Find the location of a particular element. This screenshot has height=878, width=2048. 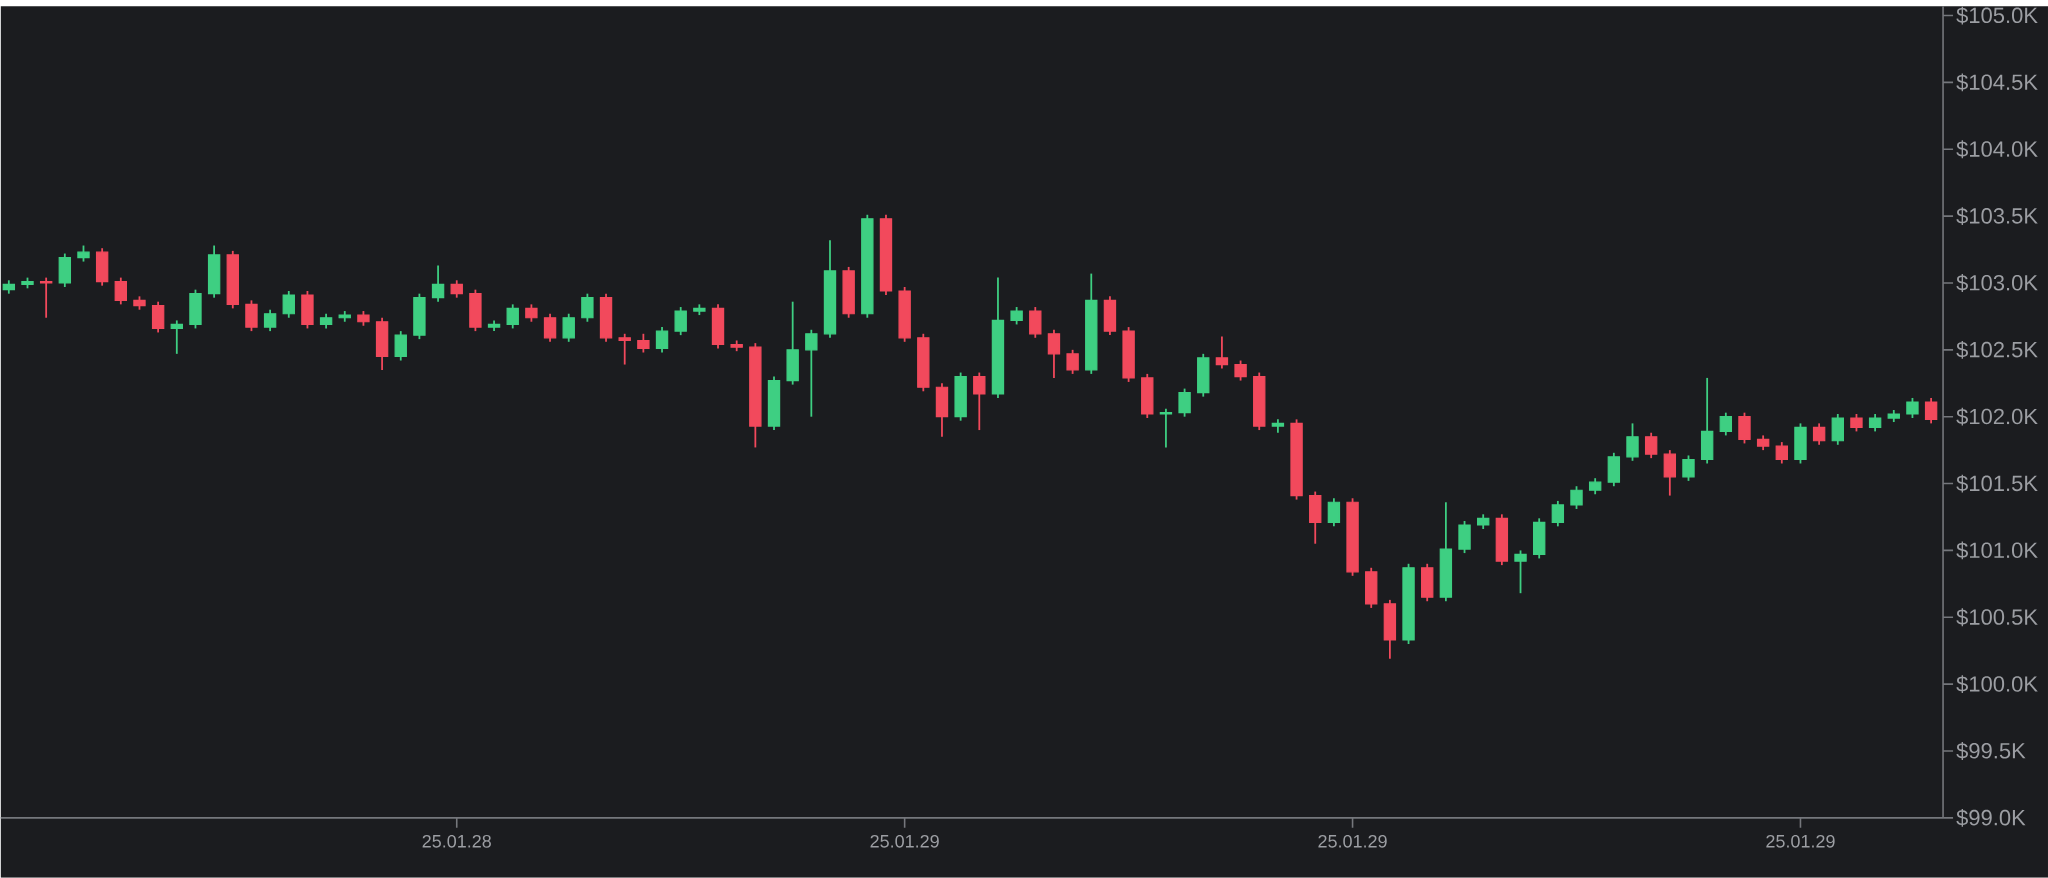

y-tick-label: $104.0K is located at coordinates (1997, 149).